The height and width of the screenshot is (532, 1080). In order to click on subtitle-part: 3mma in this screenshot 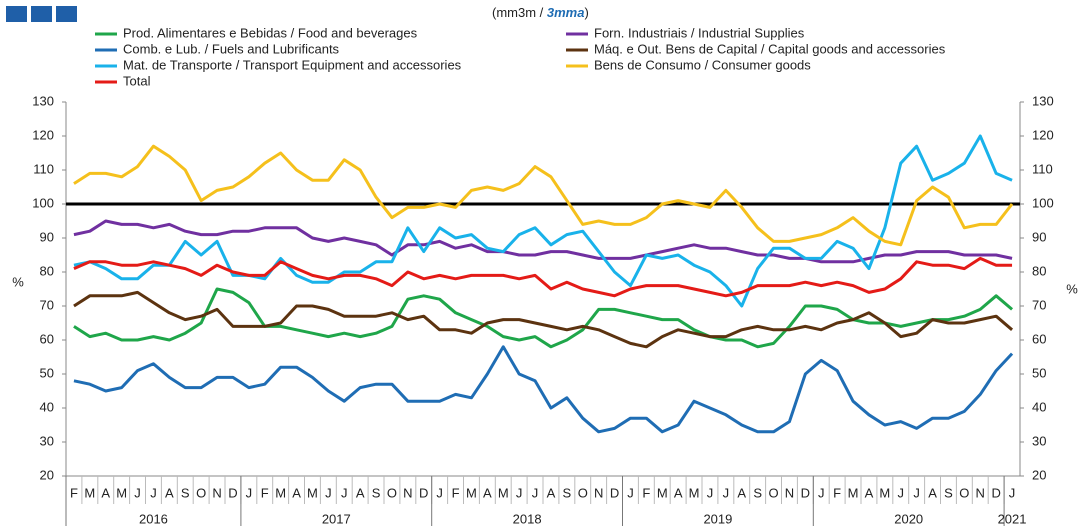, I will do `click(566, 12)`.